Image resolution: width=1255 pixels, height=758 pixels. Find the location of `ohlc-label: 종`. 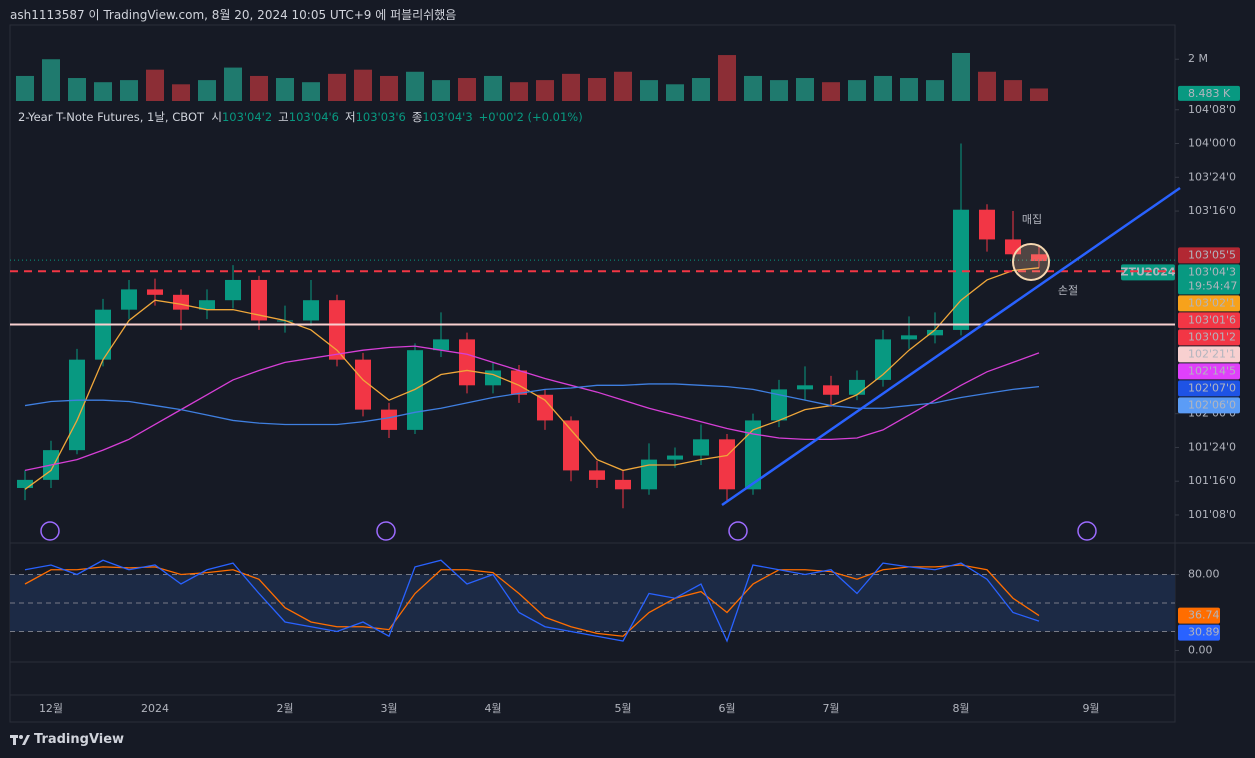

ohlc-label: 종 is located at coordinates (417, 117).